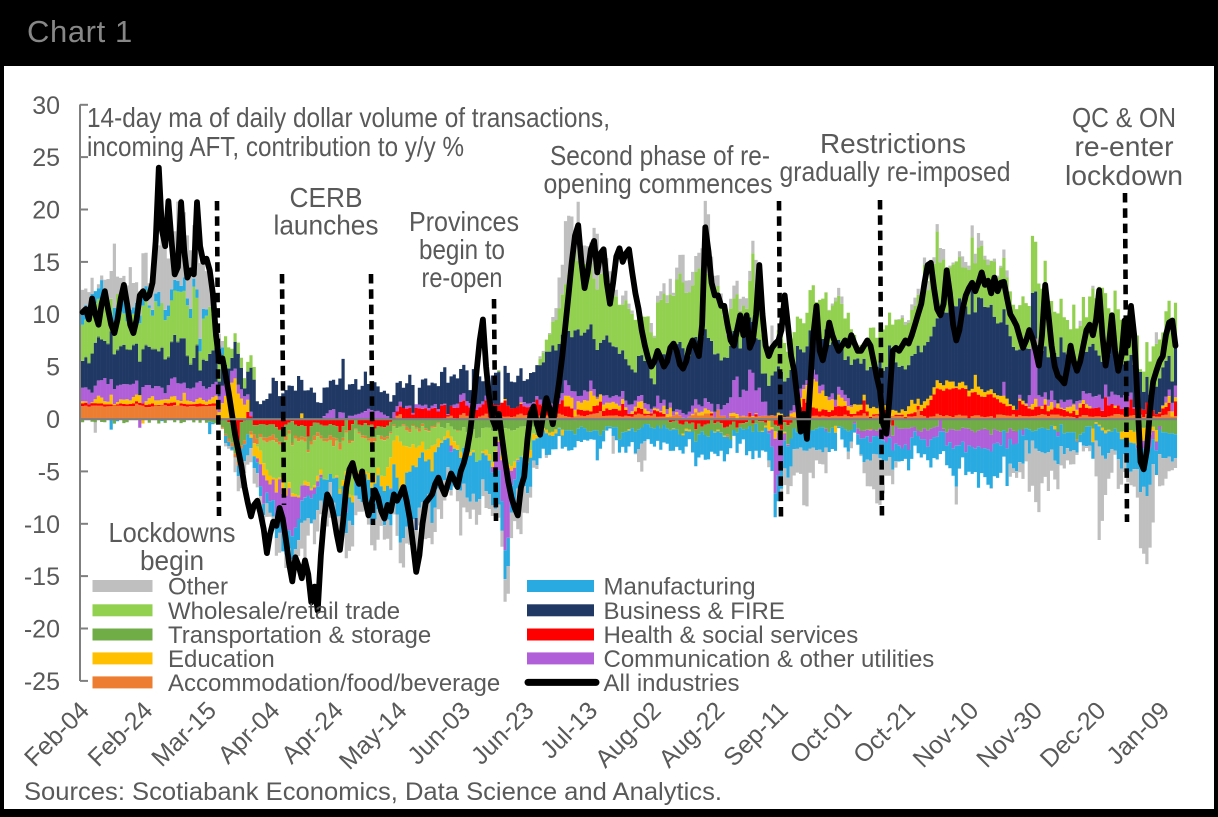 This screenshot has height=817, width=1218. Describe the element at coordinates (46, 263) in the screenshot. I see `svg-text: 15` at that location.